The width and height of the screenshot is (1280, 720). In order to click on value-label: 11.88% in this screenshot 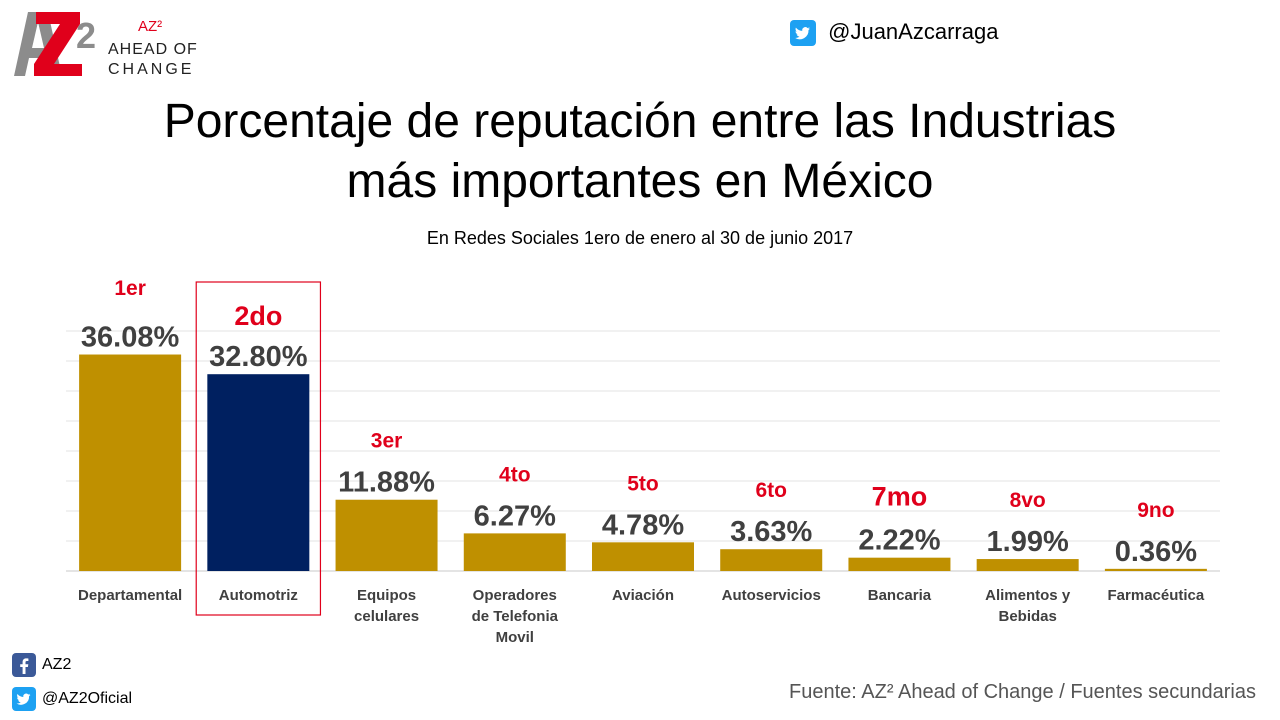, I will do `click(386, 483)`.